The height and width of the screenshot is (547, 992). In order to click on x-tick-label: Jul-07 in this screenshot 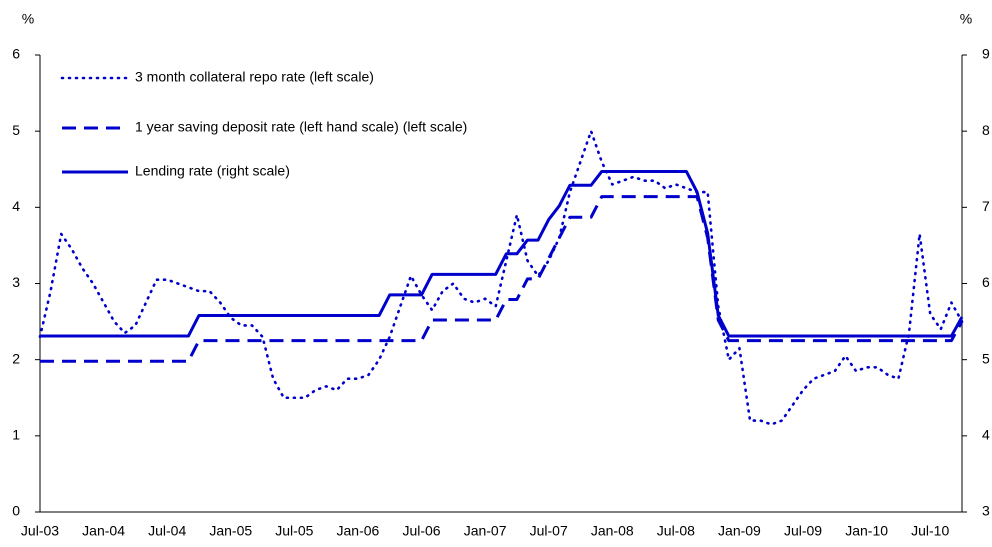, I will do `click(549, 531)`.